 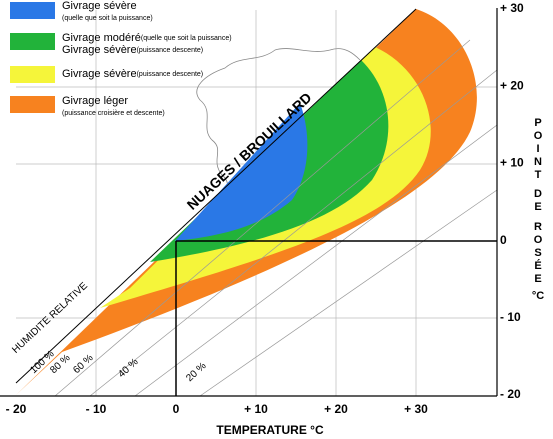 I want to click on humidity-label: 40 %, so click(x=128, y=368).